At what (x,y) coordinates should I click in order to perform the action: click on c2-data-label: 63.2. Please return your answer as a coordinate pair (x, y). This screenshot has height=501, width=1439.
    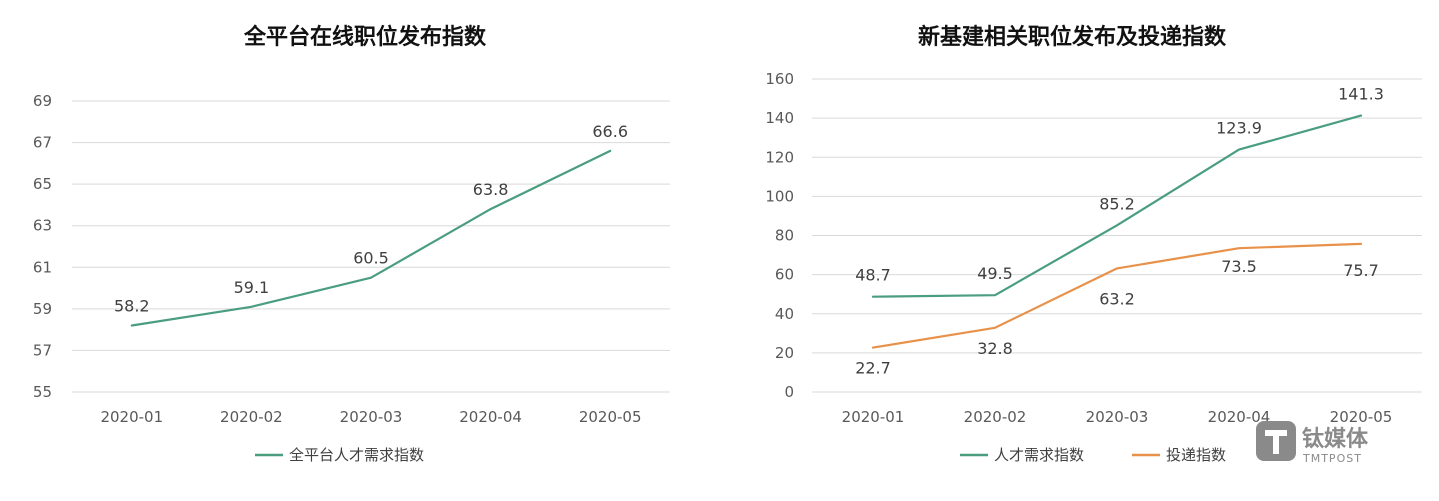
    Looking at the image, I should click on (1117, 298).